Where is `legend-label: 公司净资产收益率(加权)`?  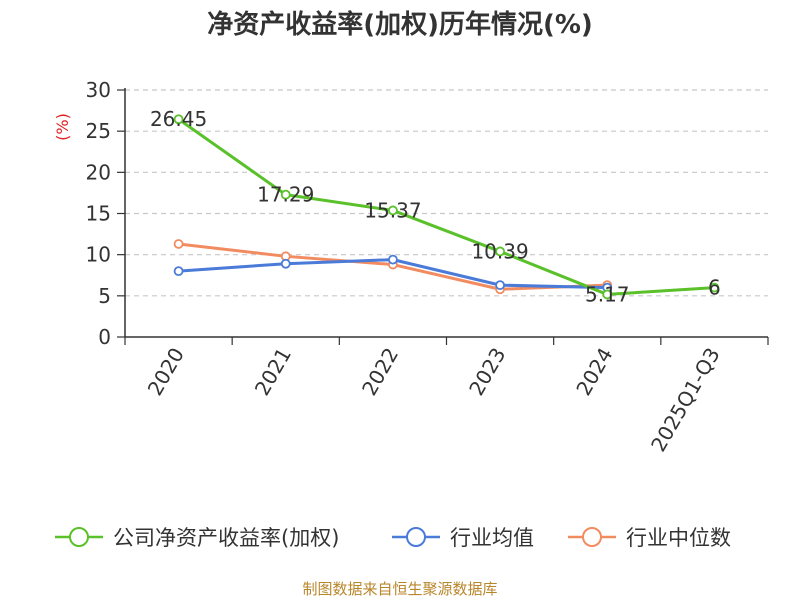 legend-label: 公司净资产收益率(加权) is located at coordinates (226, 538).